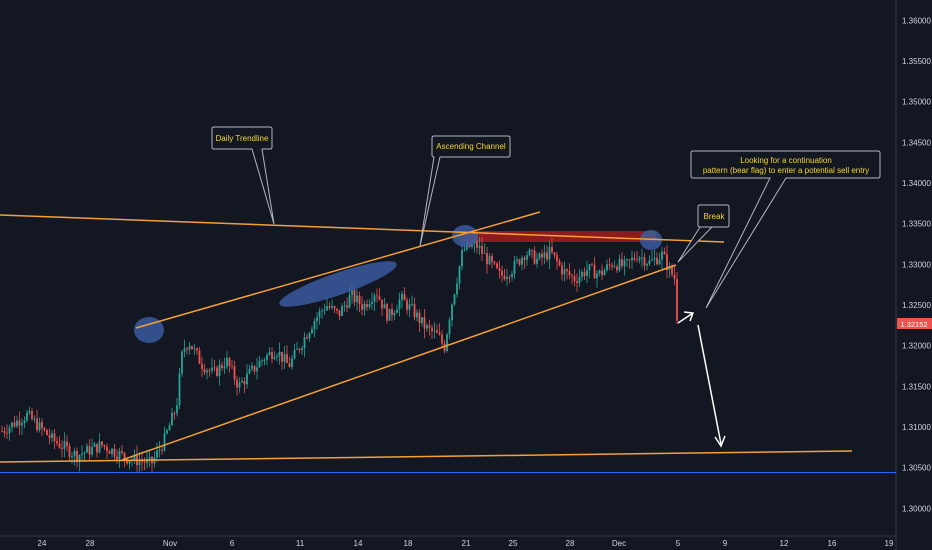 The image size is (932, 550). I want to click on price-tick-label: 1.30500, so click(916, 468).